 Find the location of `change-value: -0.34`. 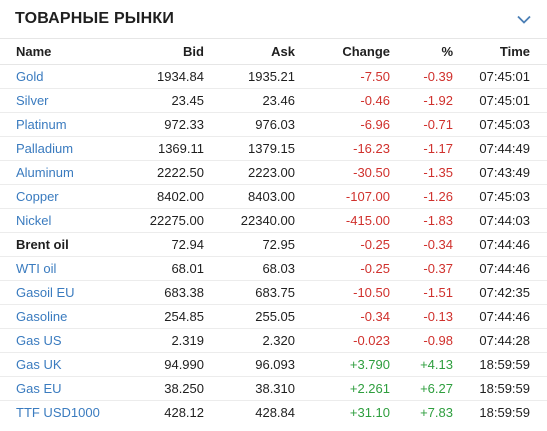

change-value: -0.34 is located at coordinates (344, 316).